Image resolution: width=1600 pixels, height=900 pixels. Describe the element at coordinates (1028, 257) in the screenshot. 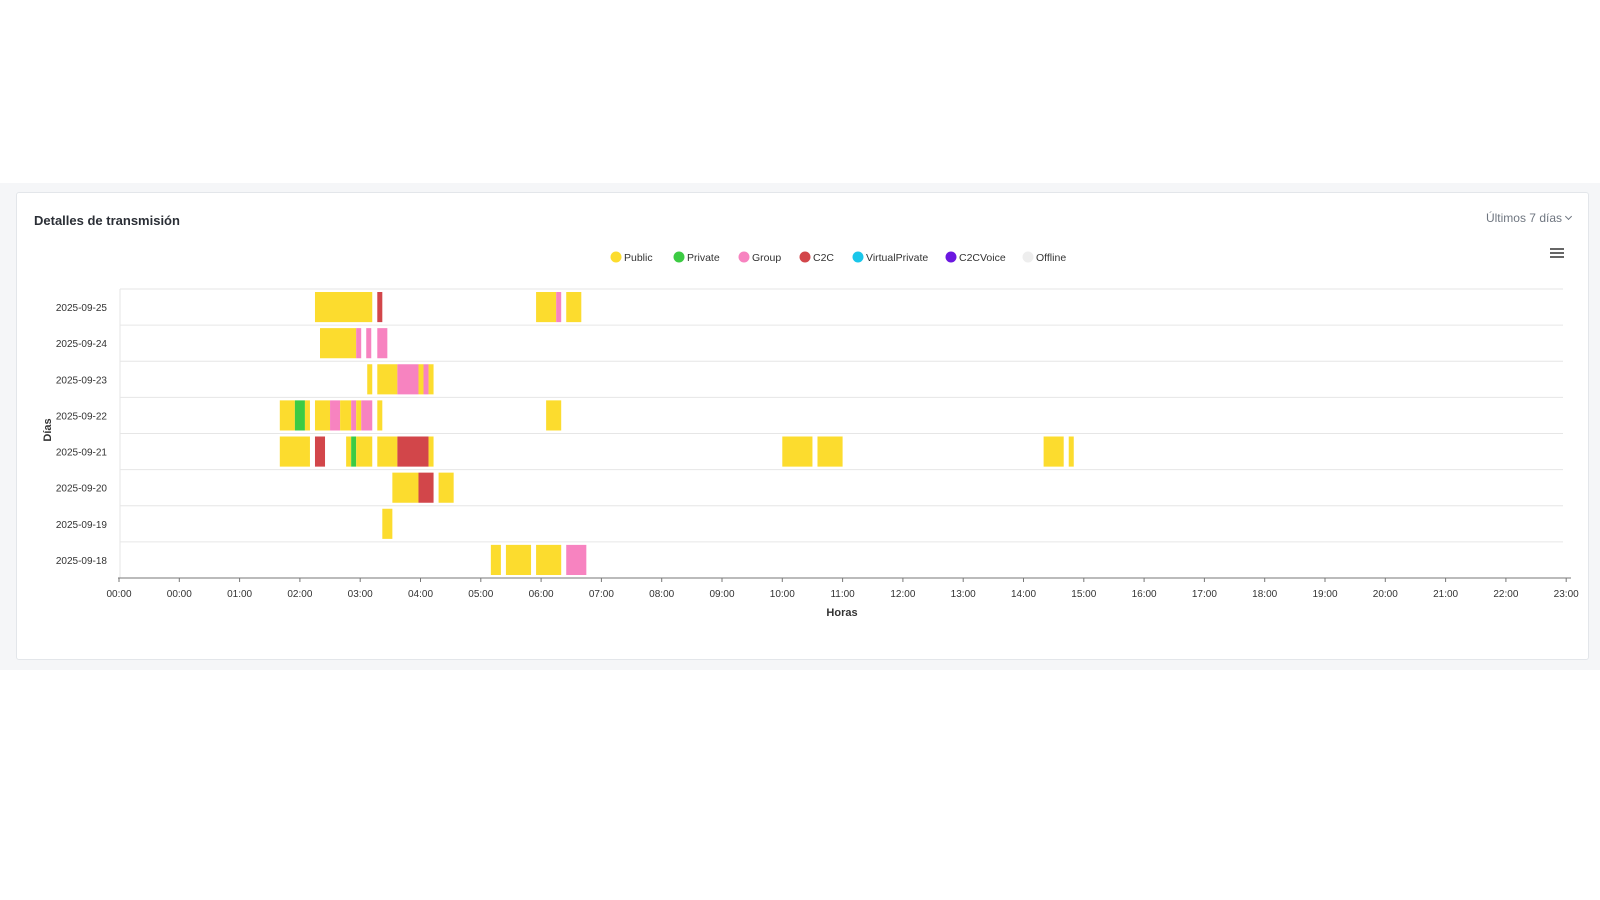

I see `legend-marker-offline` at that location.